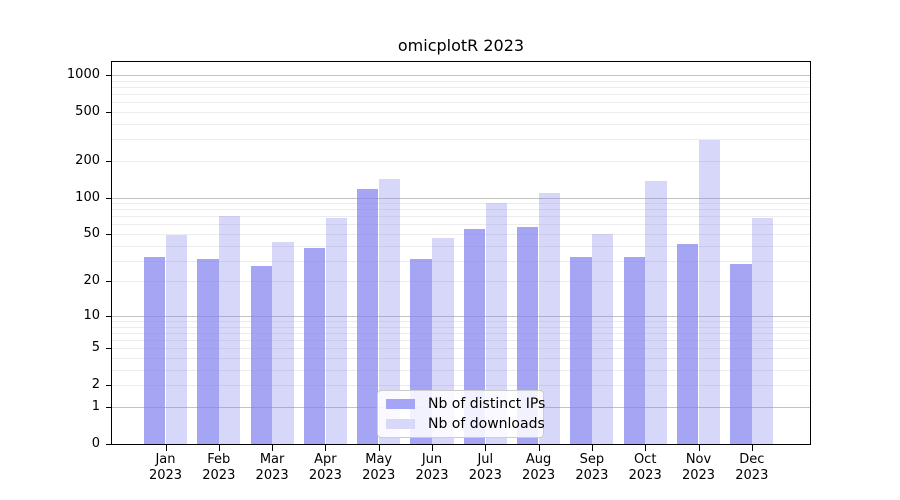 The image size is (900, 500). Describe the element at coordinates (379, 459) in the screenshot. I see `x-tick-label-month: May` at that location.